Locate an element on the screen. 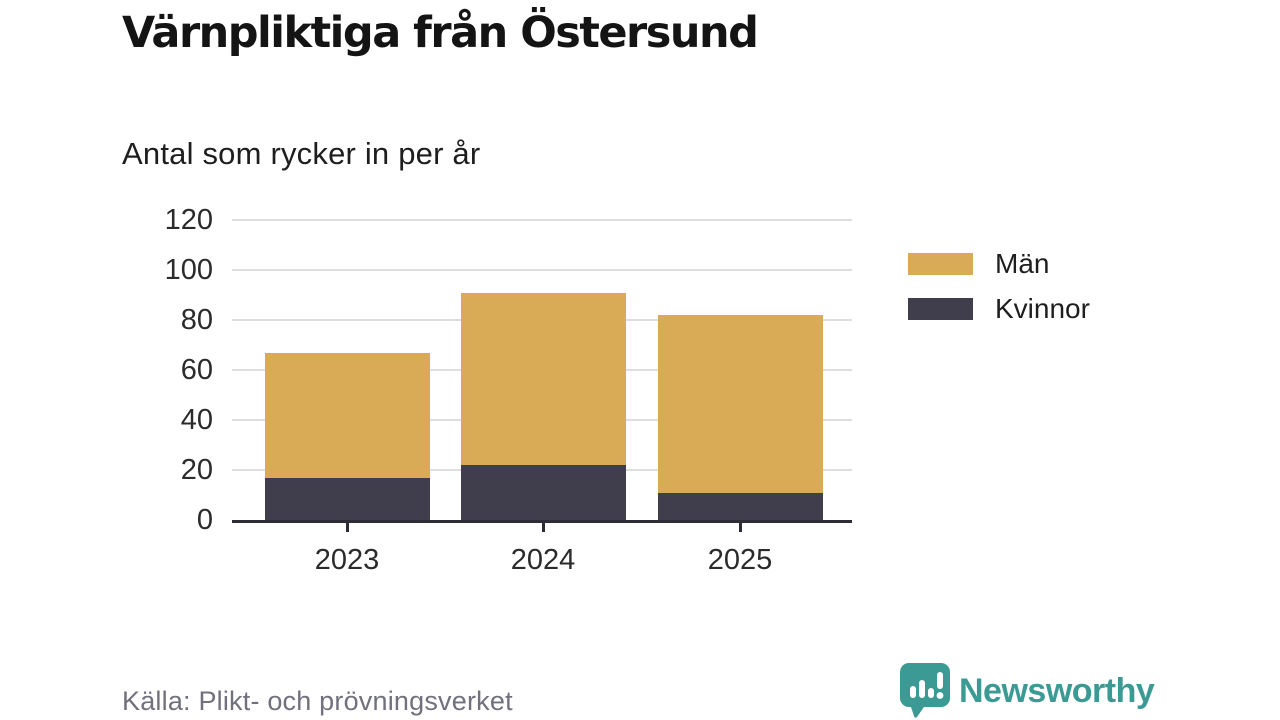 This screenshot has width=1280, height=720. x-axis-line is located at coordinates (542, 521).